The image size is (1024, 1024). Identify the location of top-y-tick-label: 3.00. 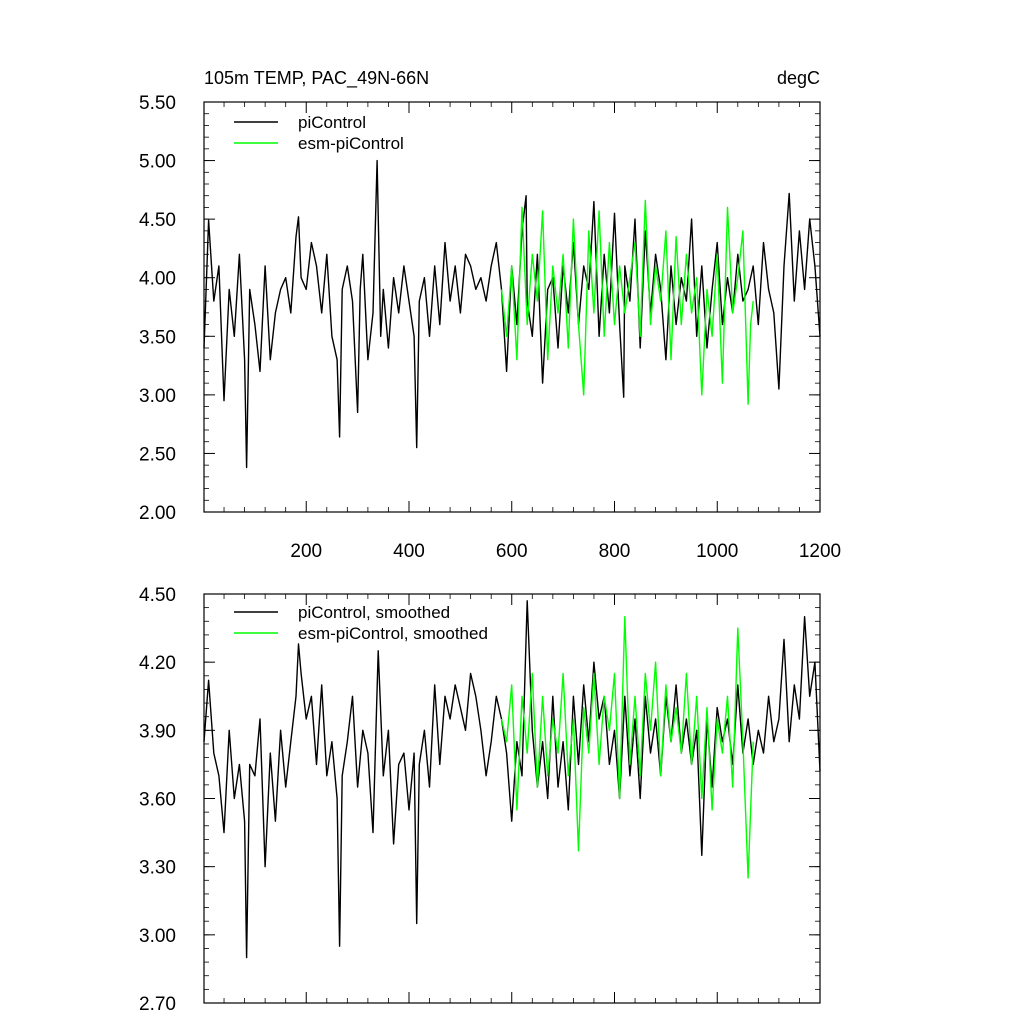
(157, 396).